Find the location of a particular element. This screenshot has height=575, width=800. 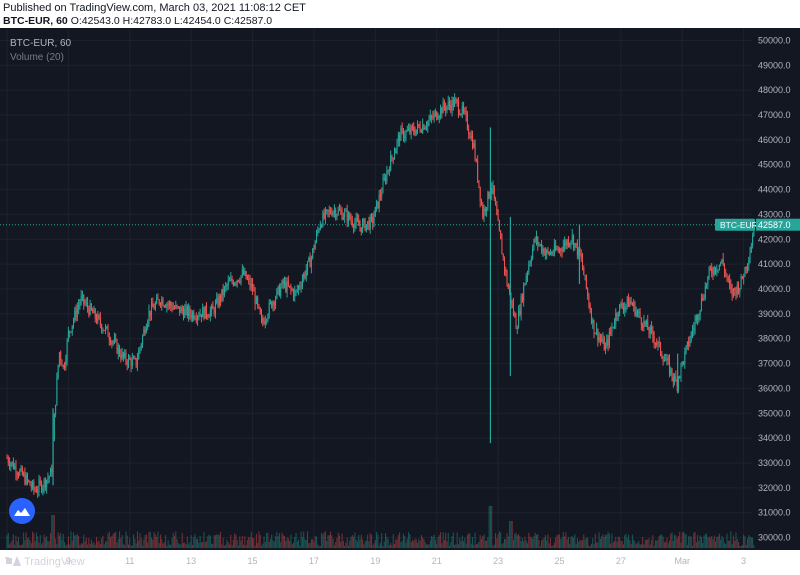

cloud-icon is located at coordinates (22, 511).